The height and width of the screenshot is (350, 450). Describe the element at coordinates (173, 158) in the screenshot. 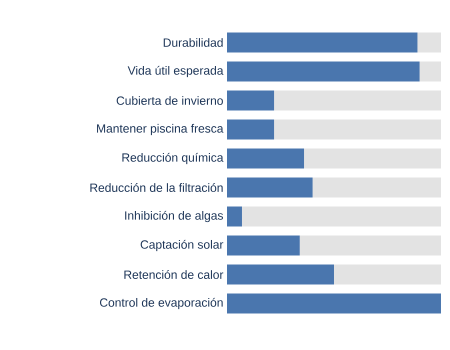

I see `y-tick-label: Reducción química` at that location.